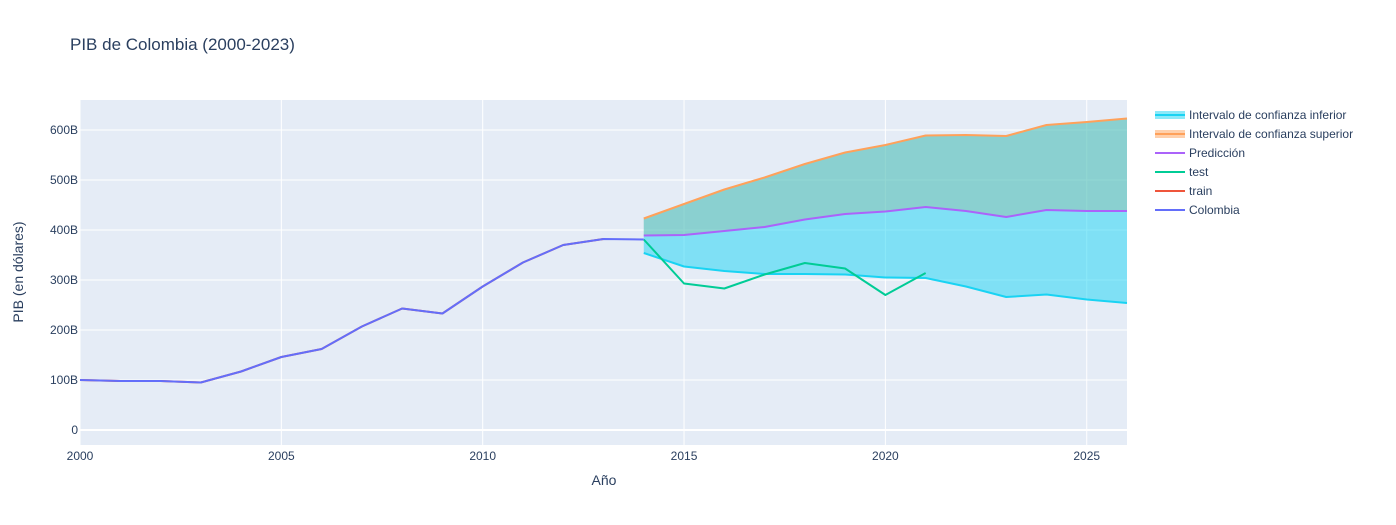  What do you see at coordinates (785, 267) in the screenshot?
I see `series-line-test` at bounding box center [785, 267].